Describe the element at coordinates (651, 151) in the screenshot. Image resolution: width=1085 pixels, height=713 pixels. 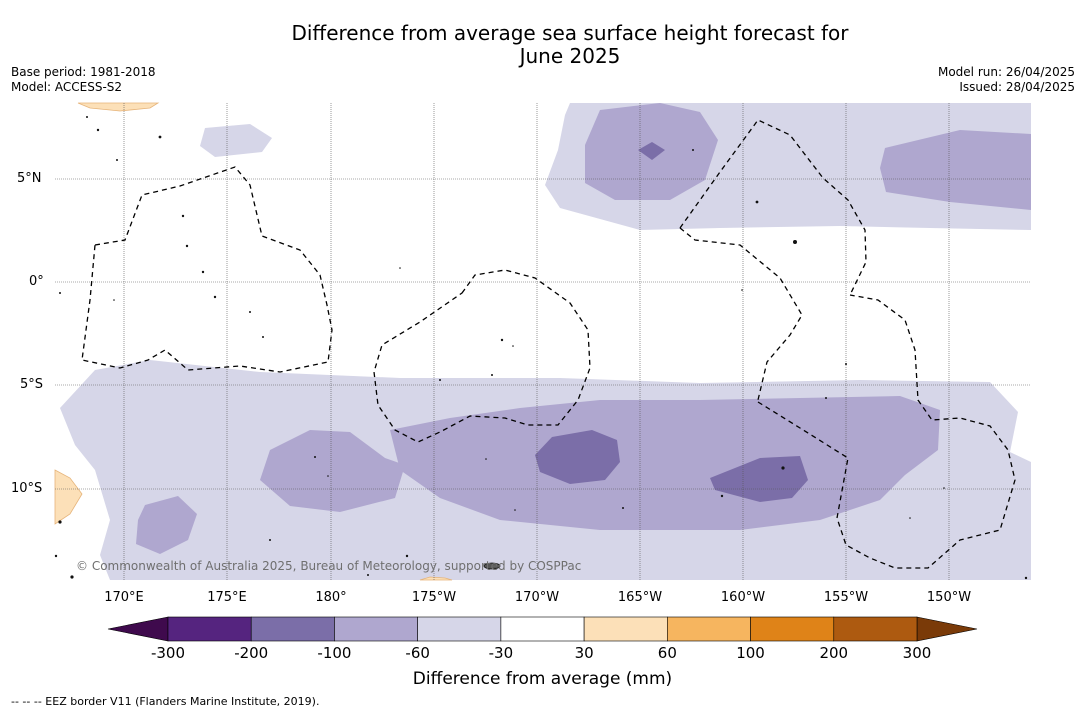
I see `contour-dark-north` at that location.